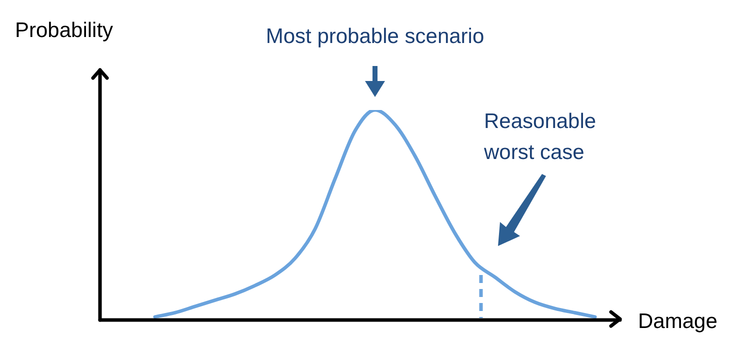  I want to click on annotation: Reasonable worst case, so click(539, 137).